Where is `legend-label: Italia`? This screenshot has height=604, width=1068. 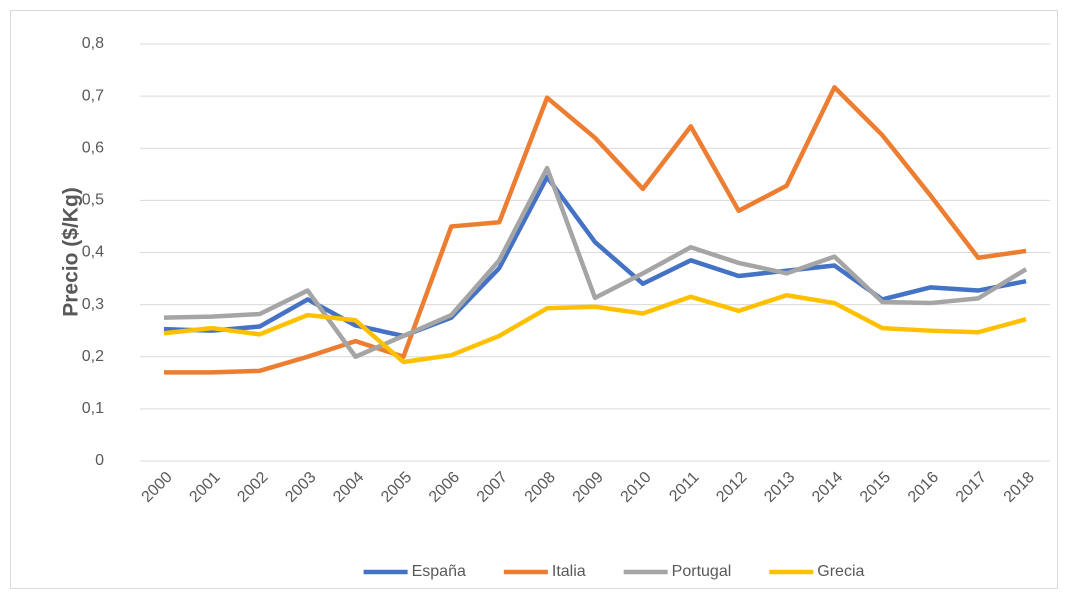 legend-label: Italia is located at coordinates (569, 571).